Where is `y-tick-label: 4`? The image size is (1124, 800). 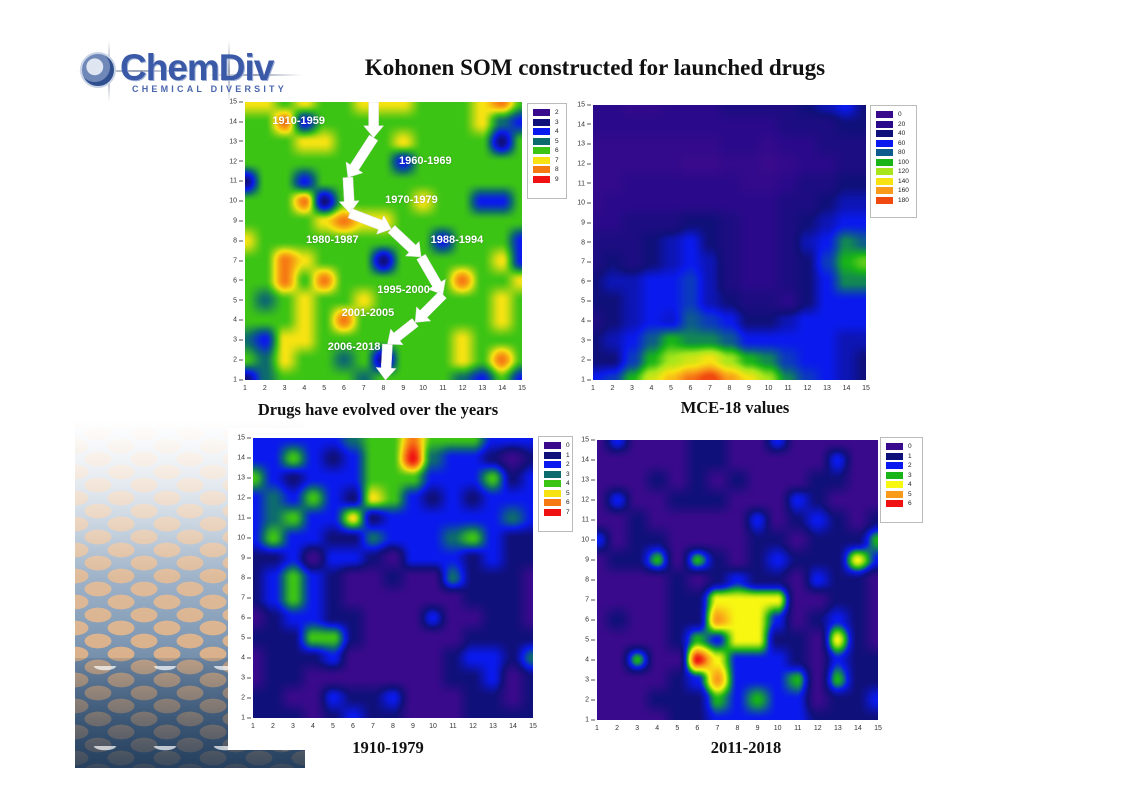
y-tick-label: 4 is located at coordinates (238, 320).